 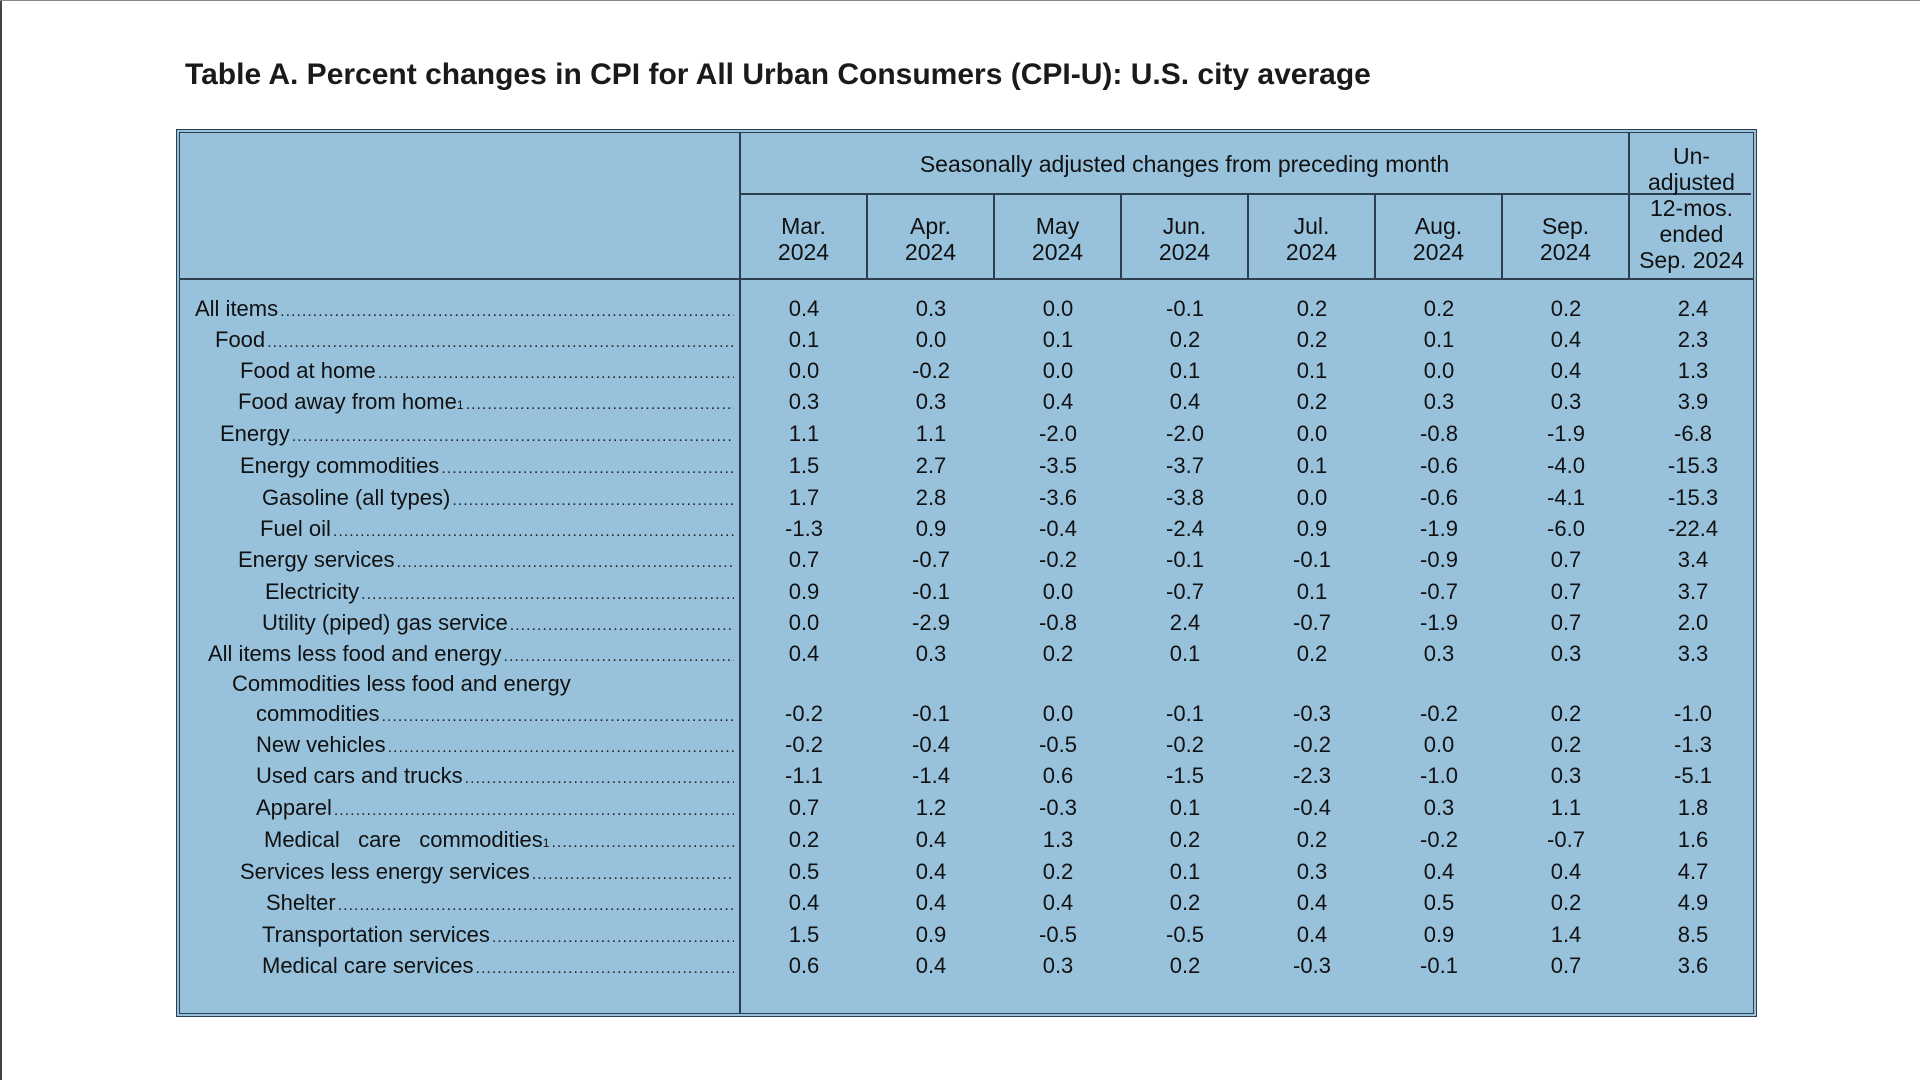 What do you see at coordinates (295, 528) in the screenshot?
I see `row-label-text: Fuel oil` at bounding box center [295, 528].